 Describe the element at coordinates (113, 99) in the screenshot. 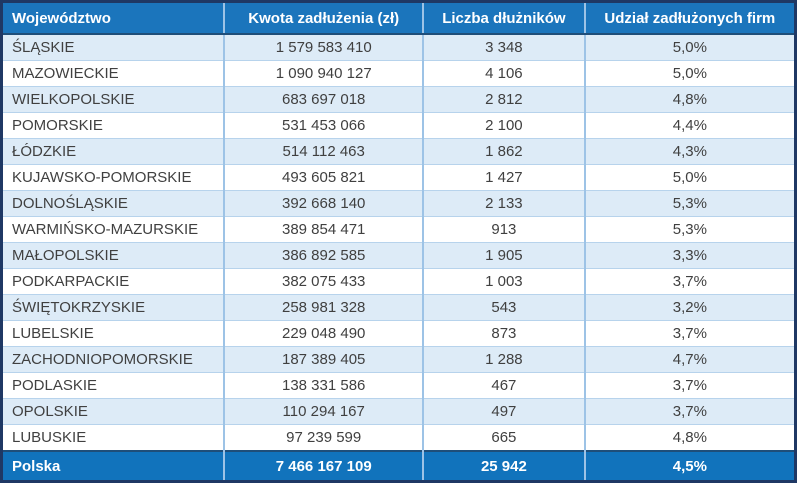

I see `cell-wojewodztwo: WIELKOPOLSKIE` at that location.